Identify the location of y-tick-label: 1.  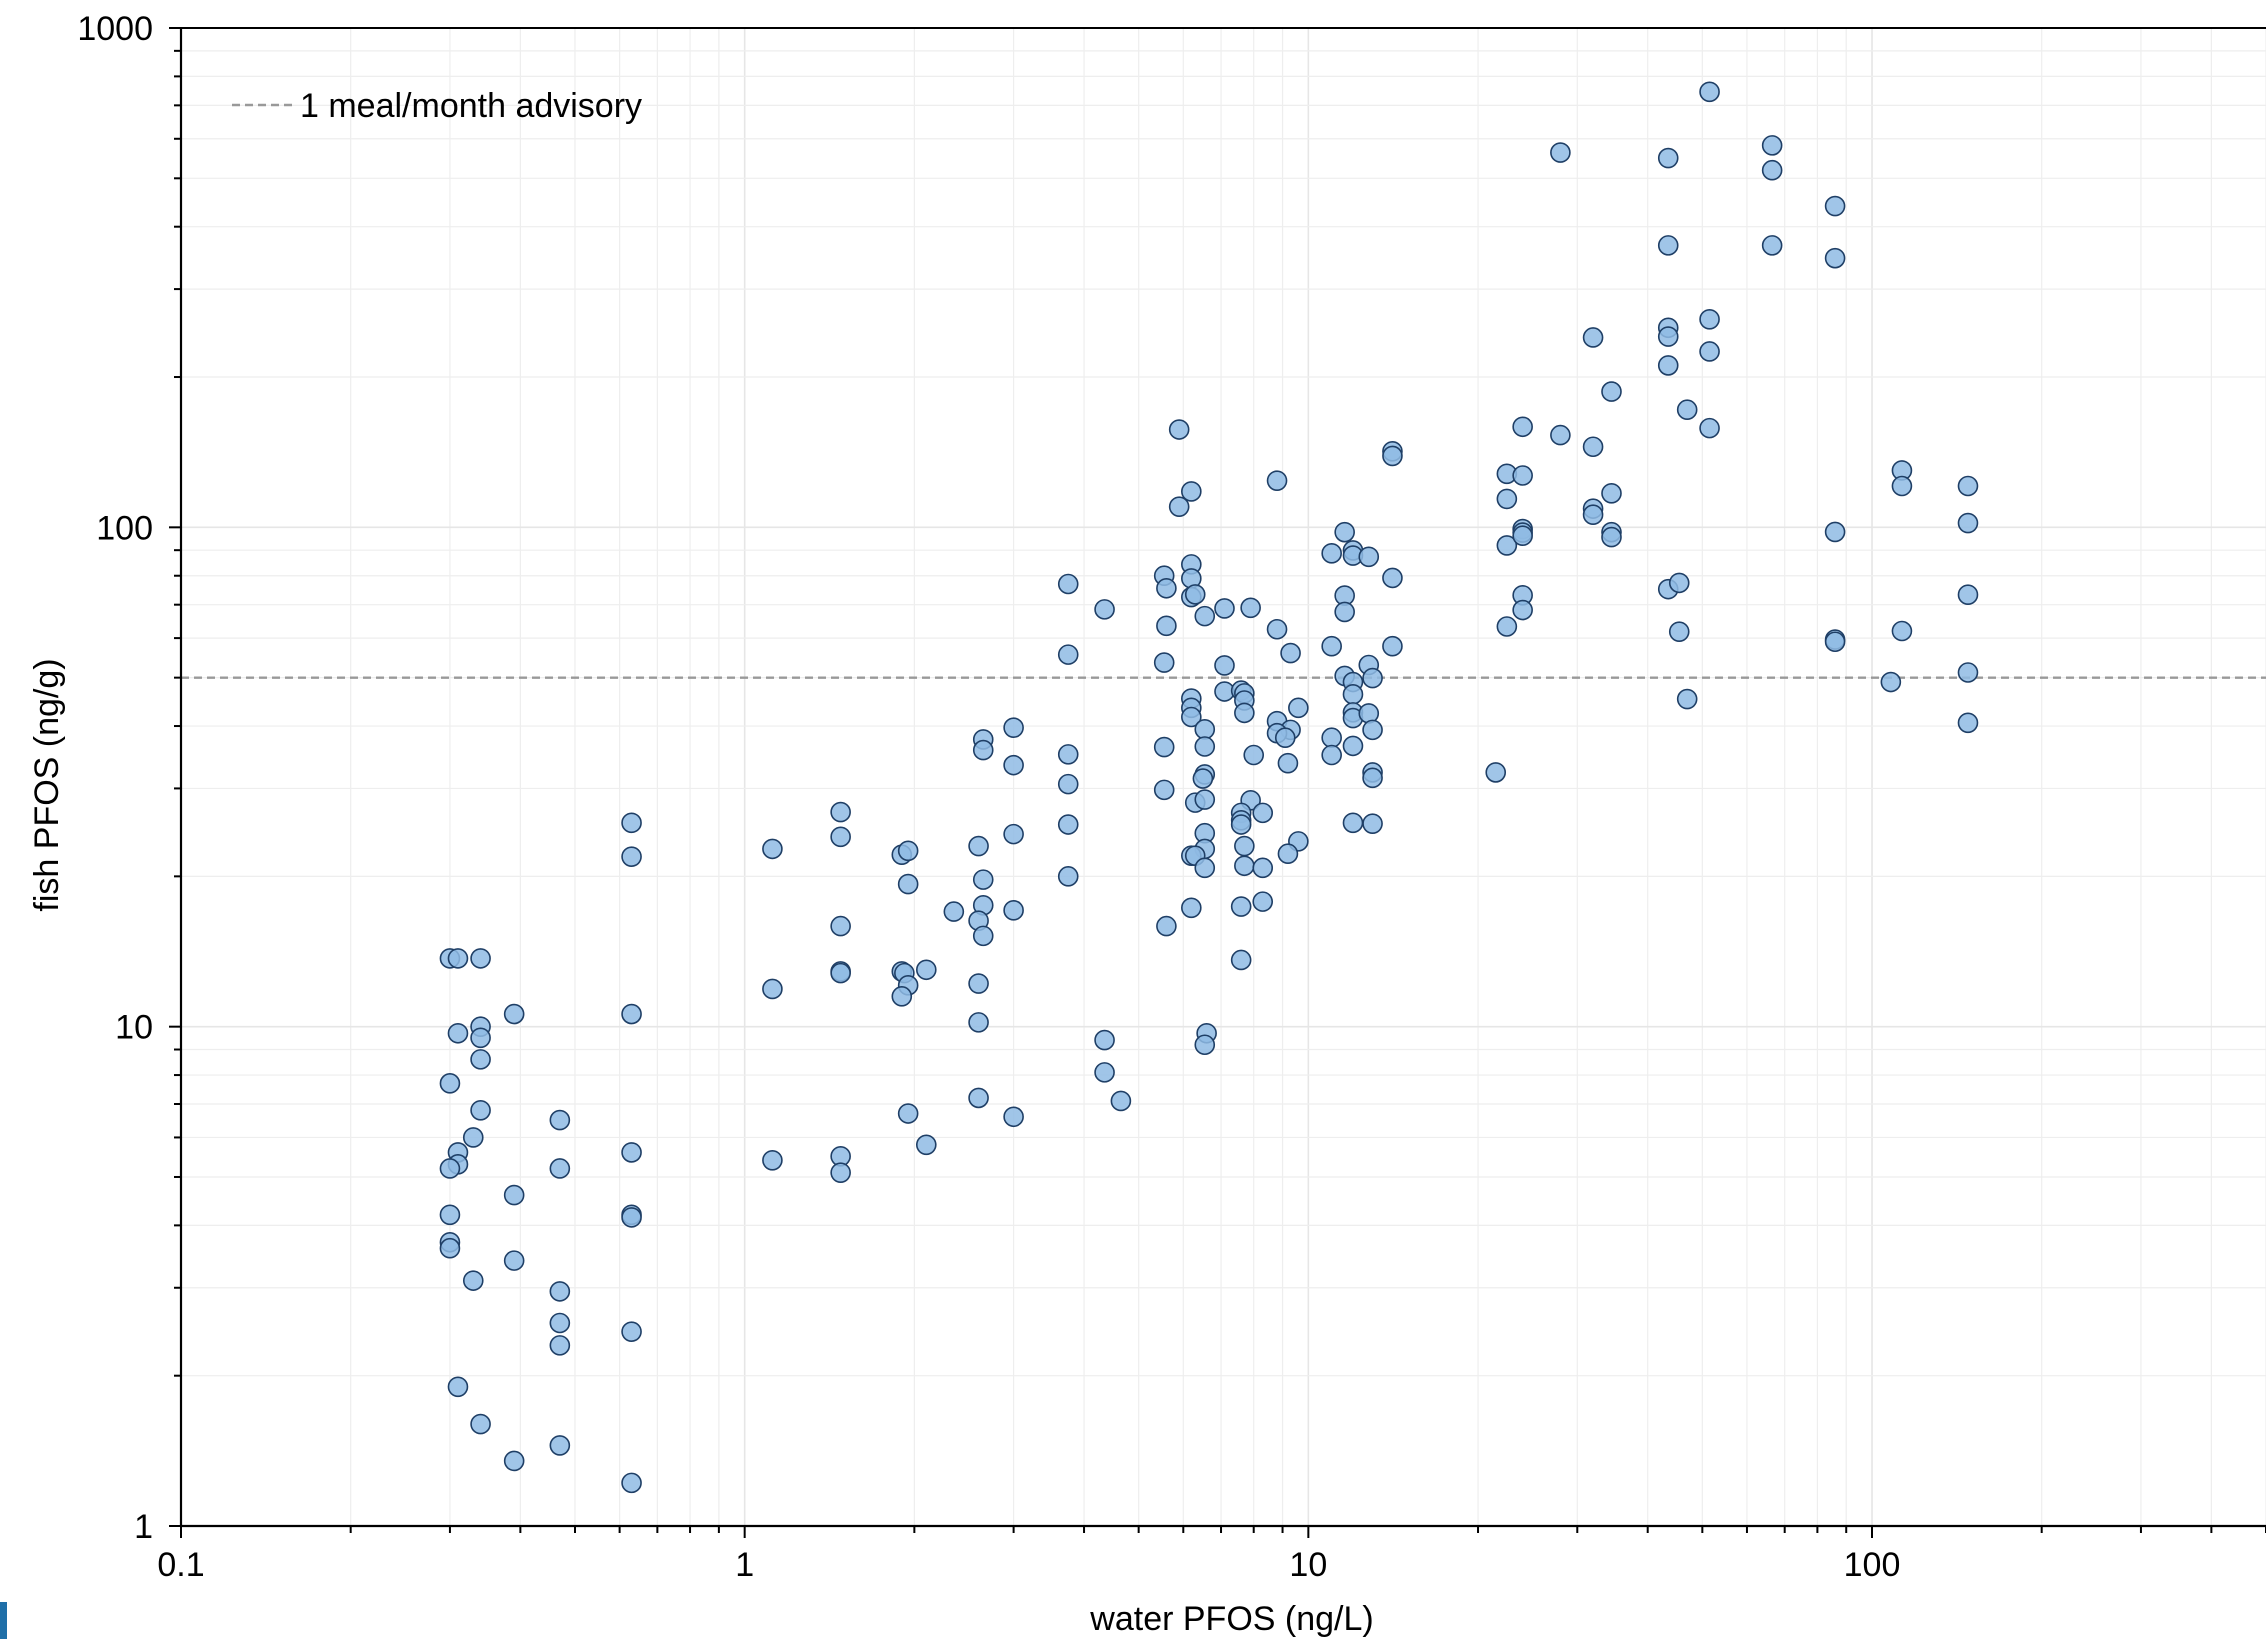
(143, 1527).